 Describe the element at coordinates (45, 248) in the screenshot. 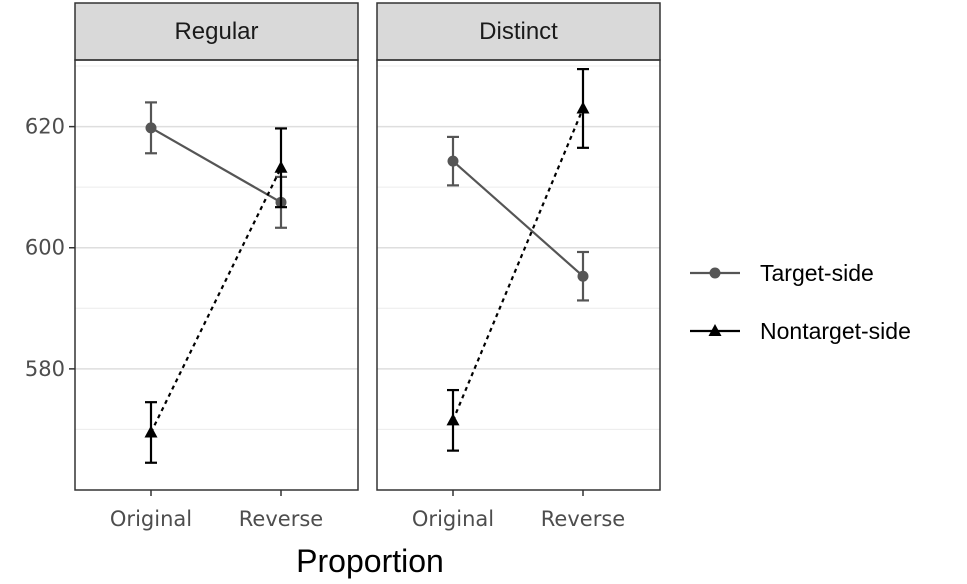

I see `y-tick-label: 600` at that location.